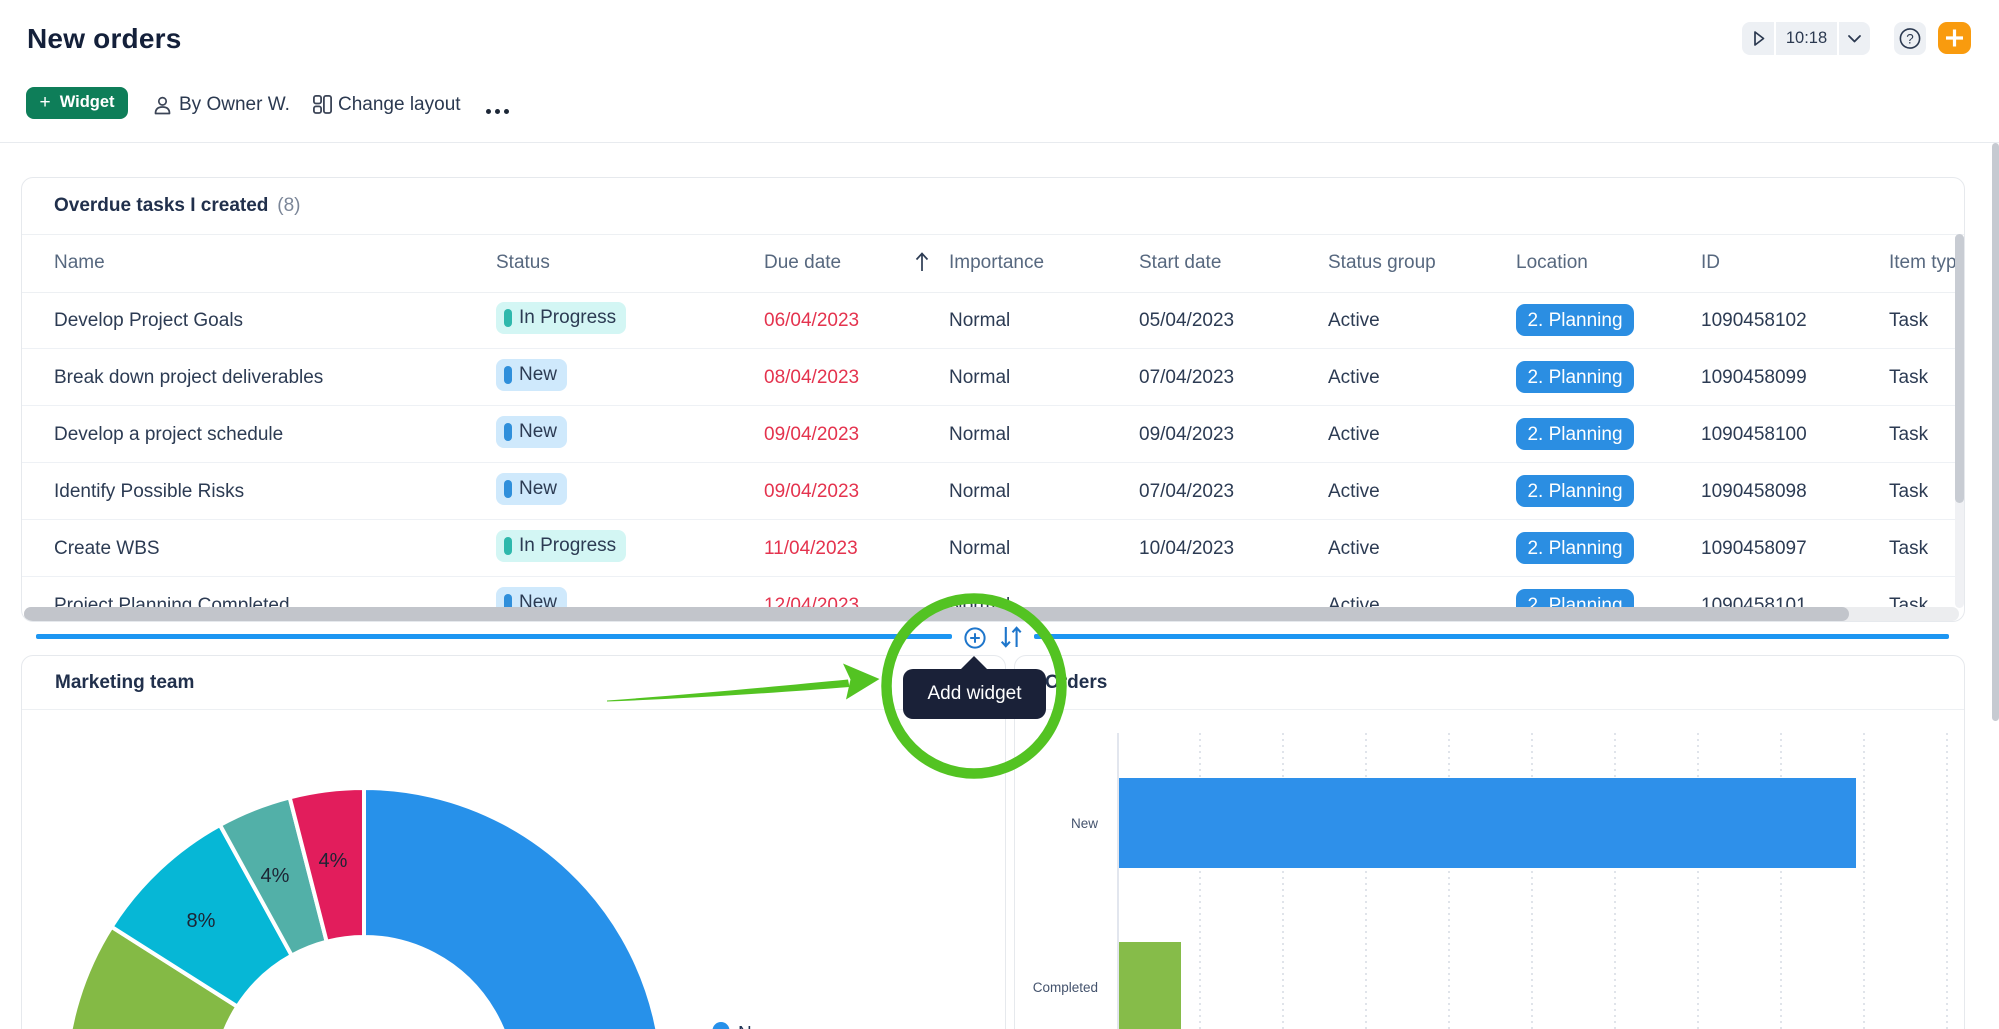  I want to click on svg-text: Completed, so click(1065, 987).